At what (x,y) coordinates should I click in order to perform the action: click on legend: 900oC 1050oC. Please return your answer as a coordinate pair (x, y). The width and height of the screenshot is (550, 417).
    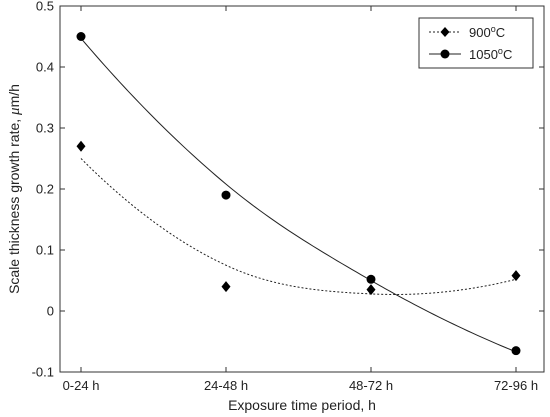
    Looking at the image, I should click on (476, 43).